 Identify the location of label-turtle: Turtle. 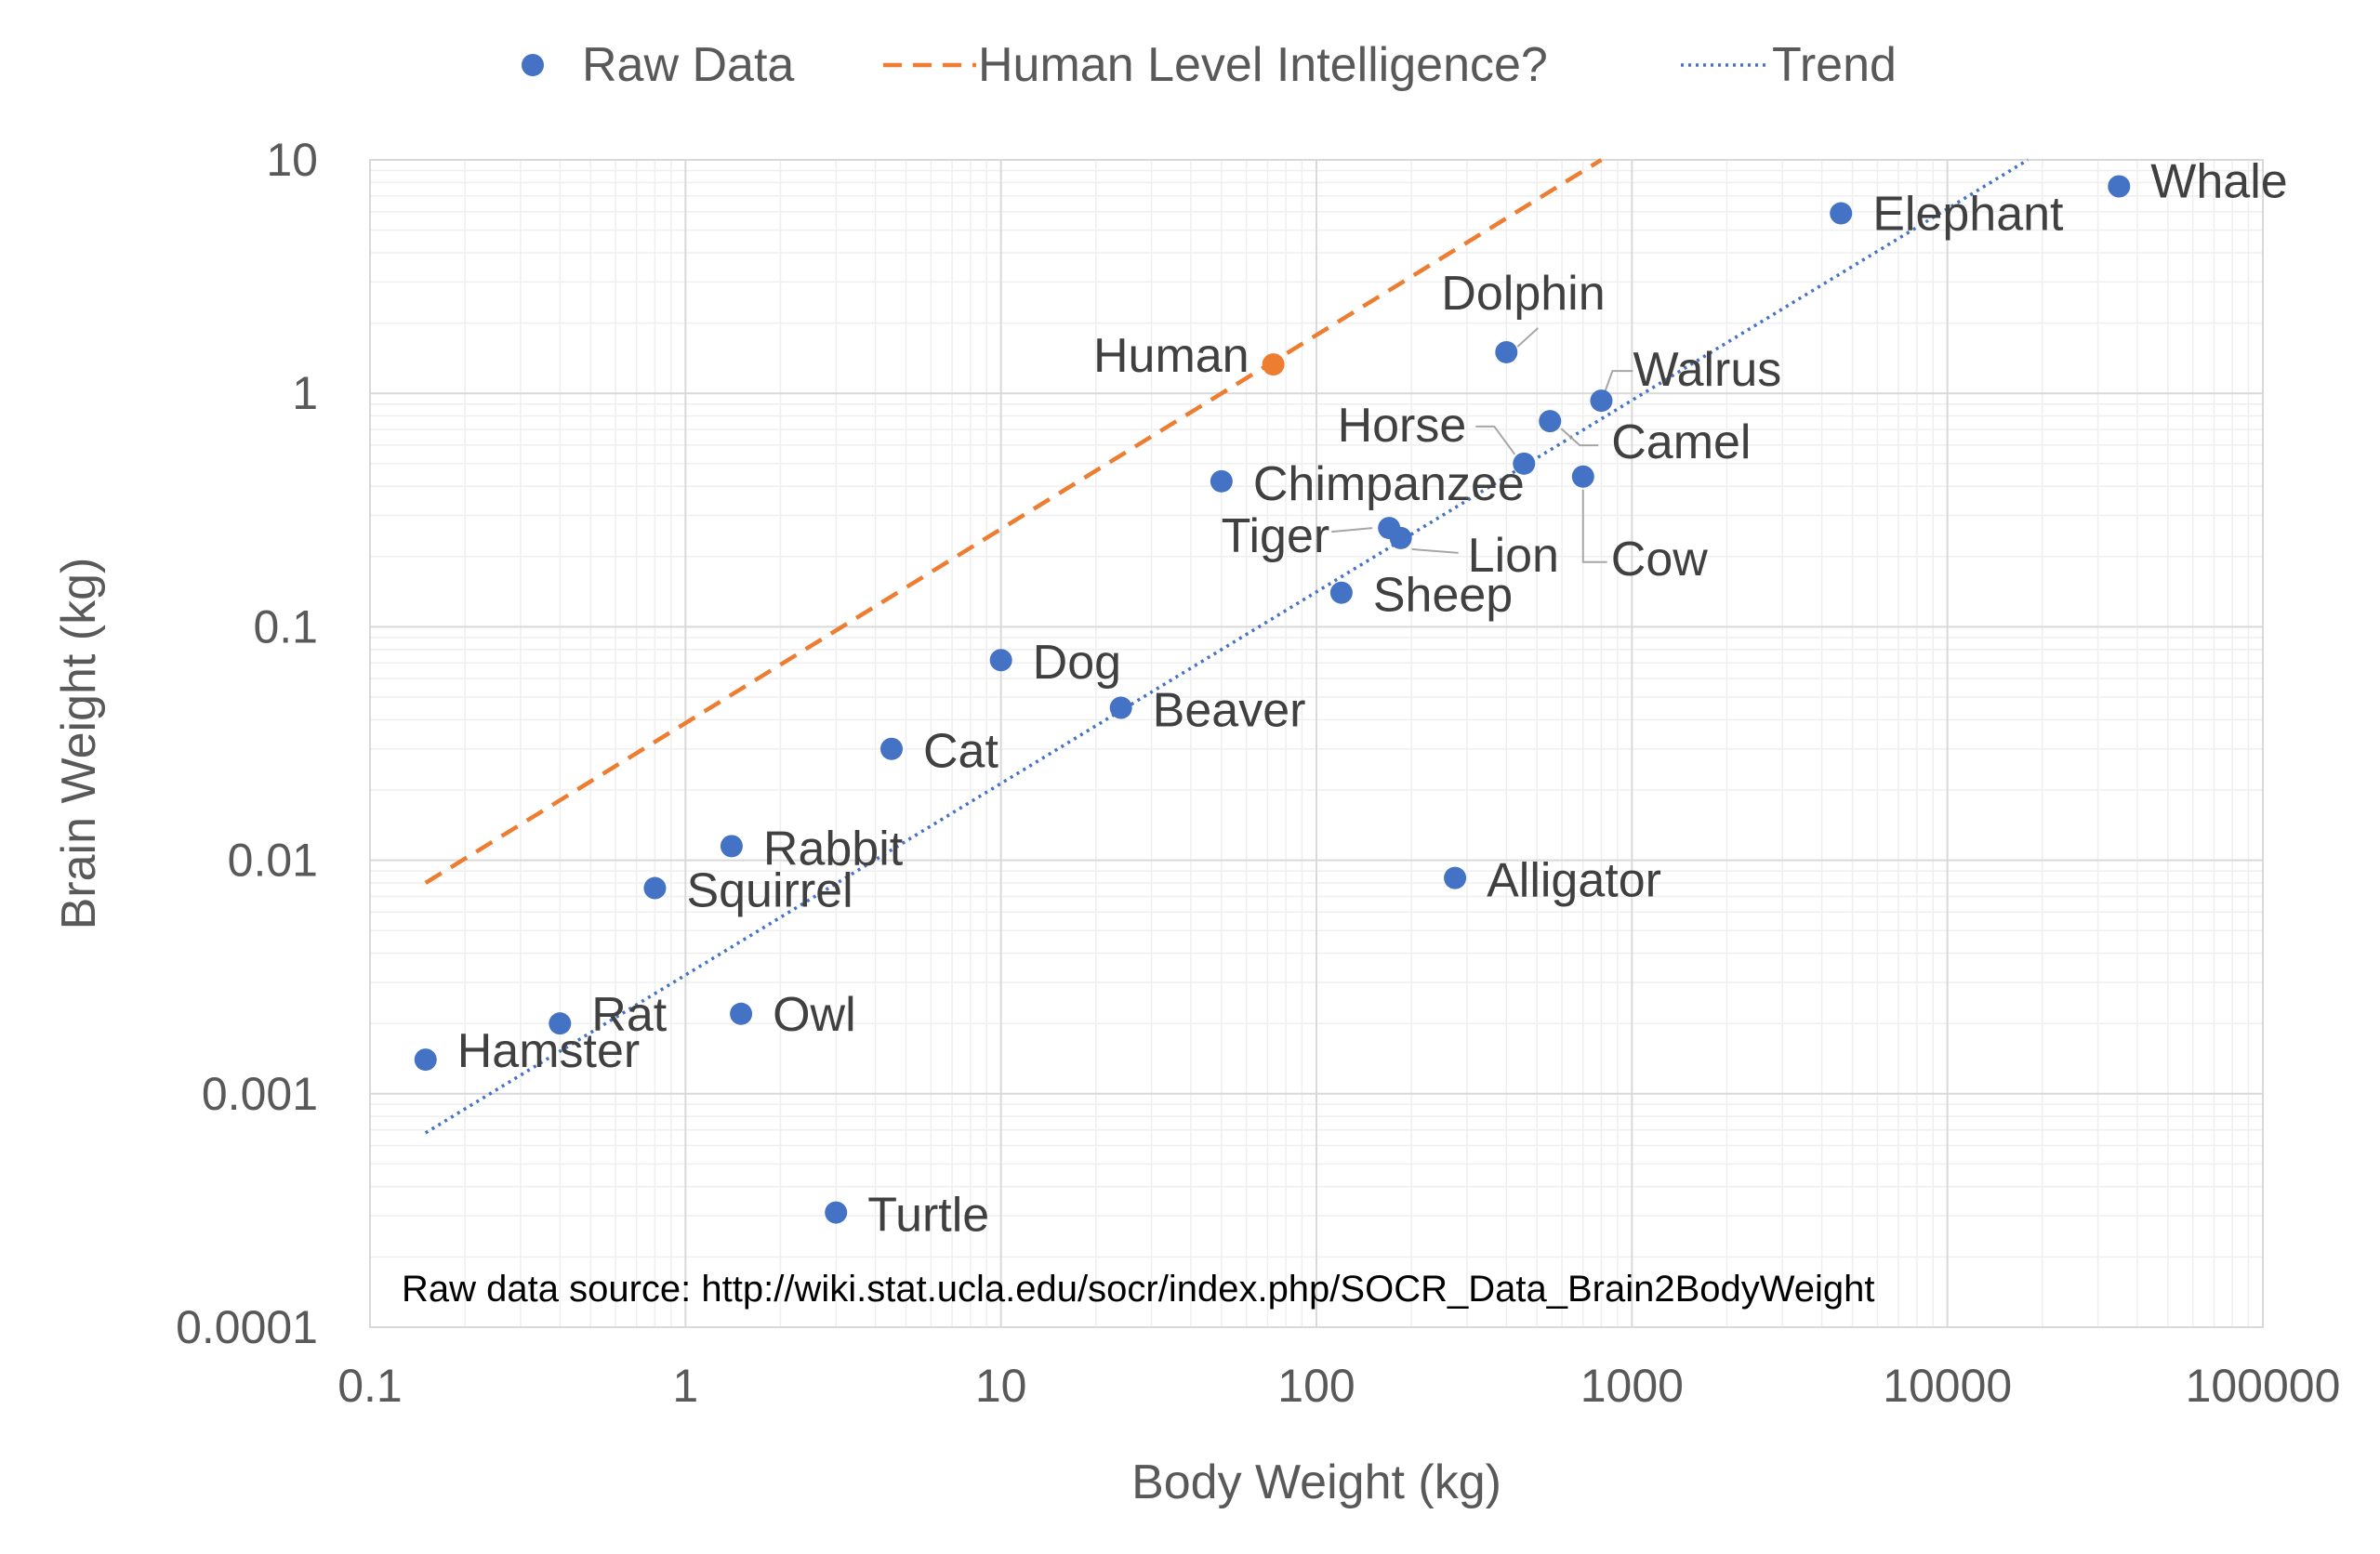
(928, 1216).